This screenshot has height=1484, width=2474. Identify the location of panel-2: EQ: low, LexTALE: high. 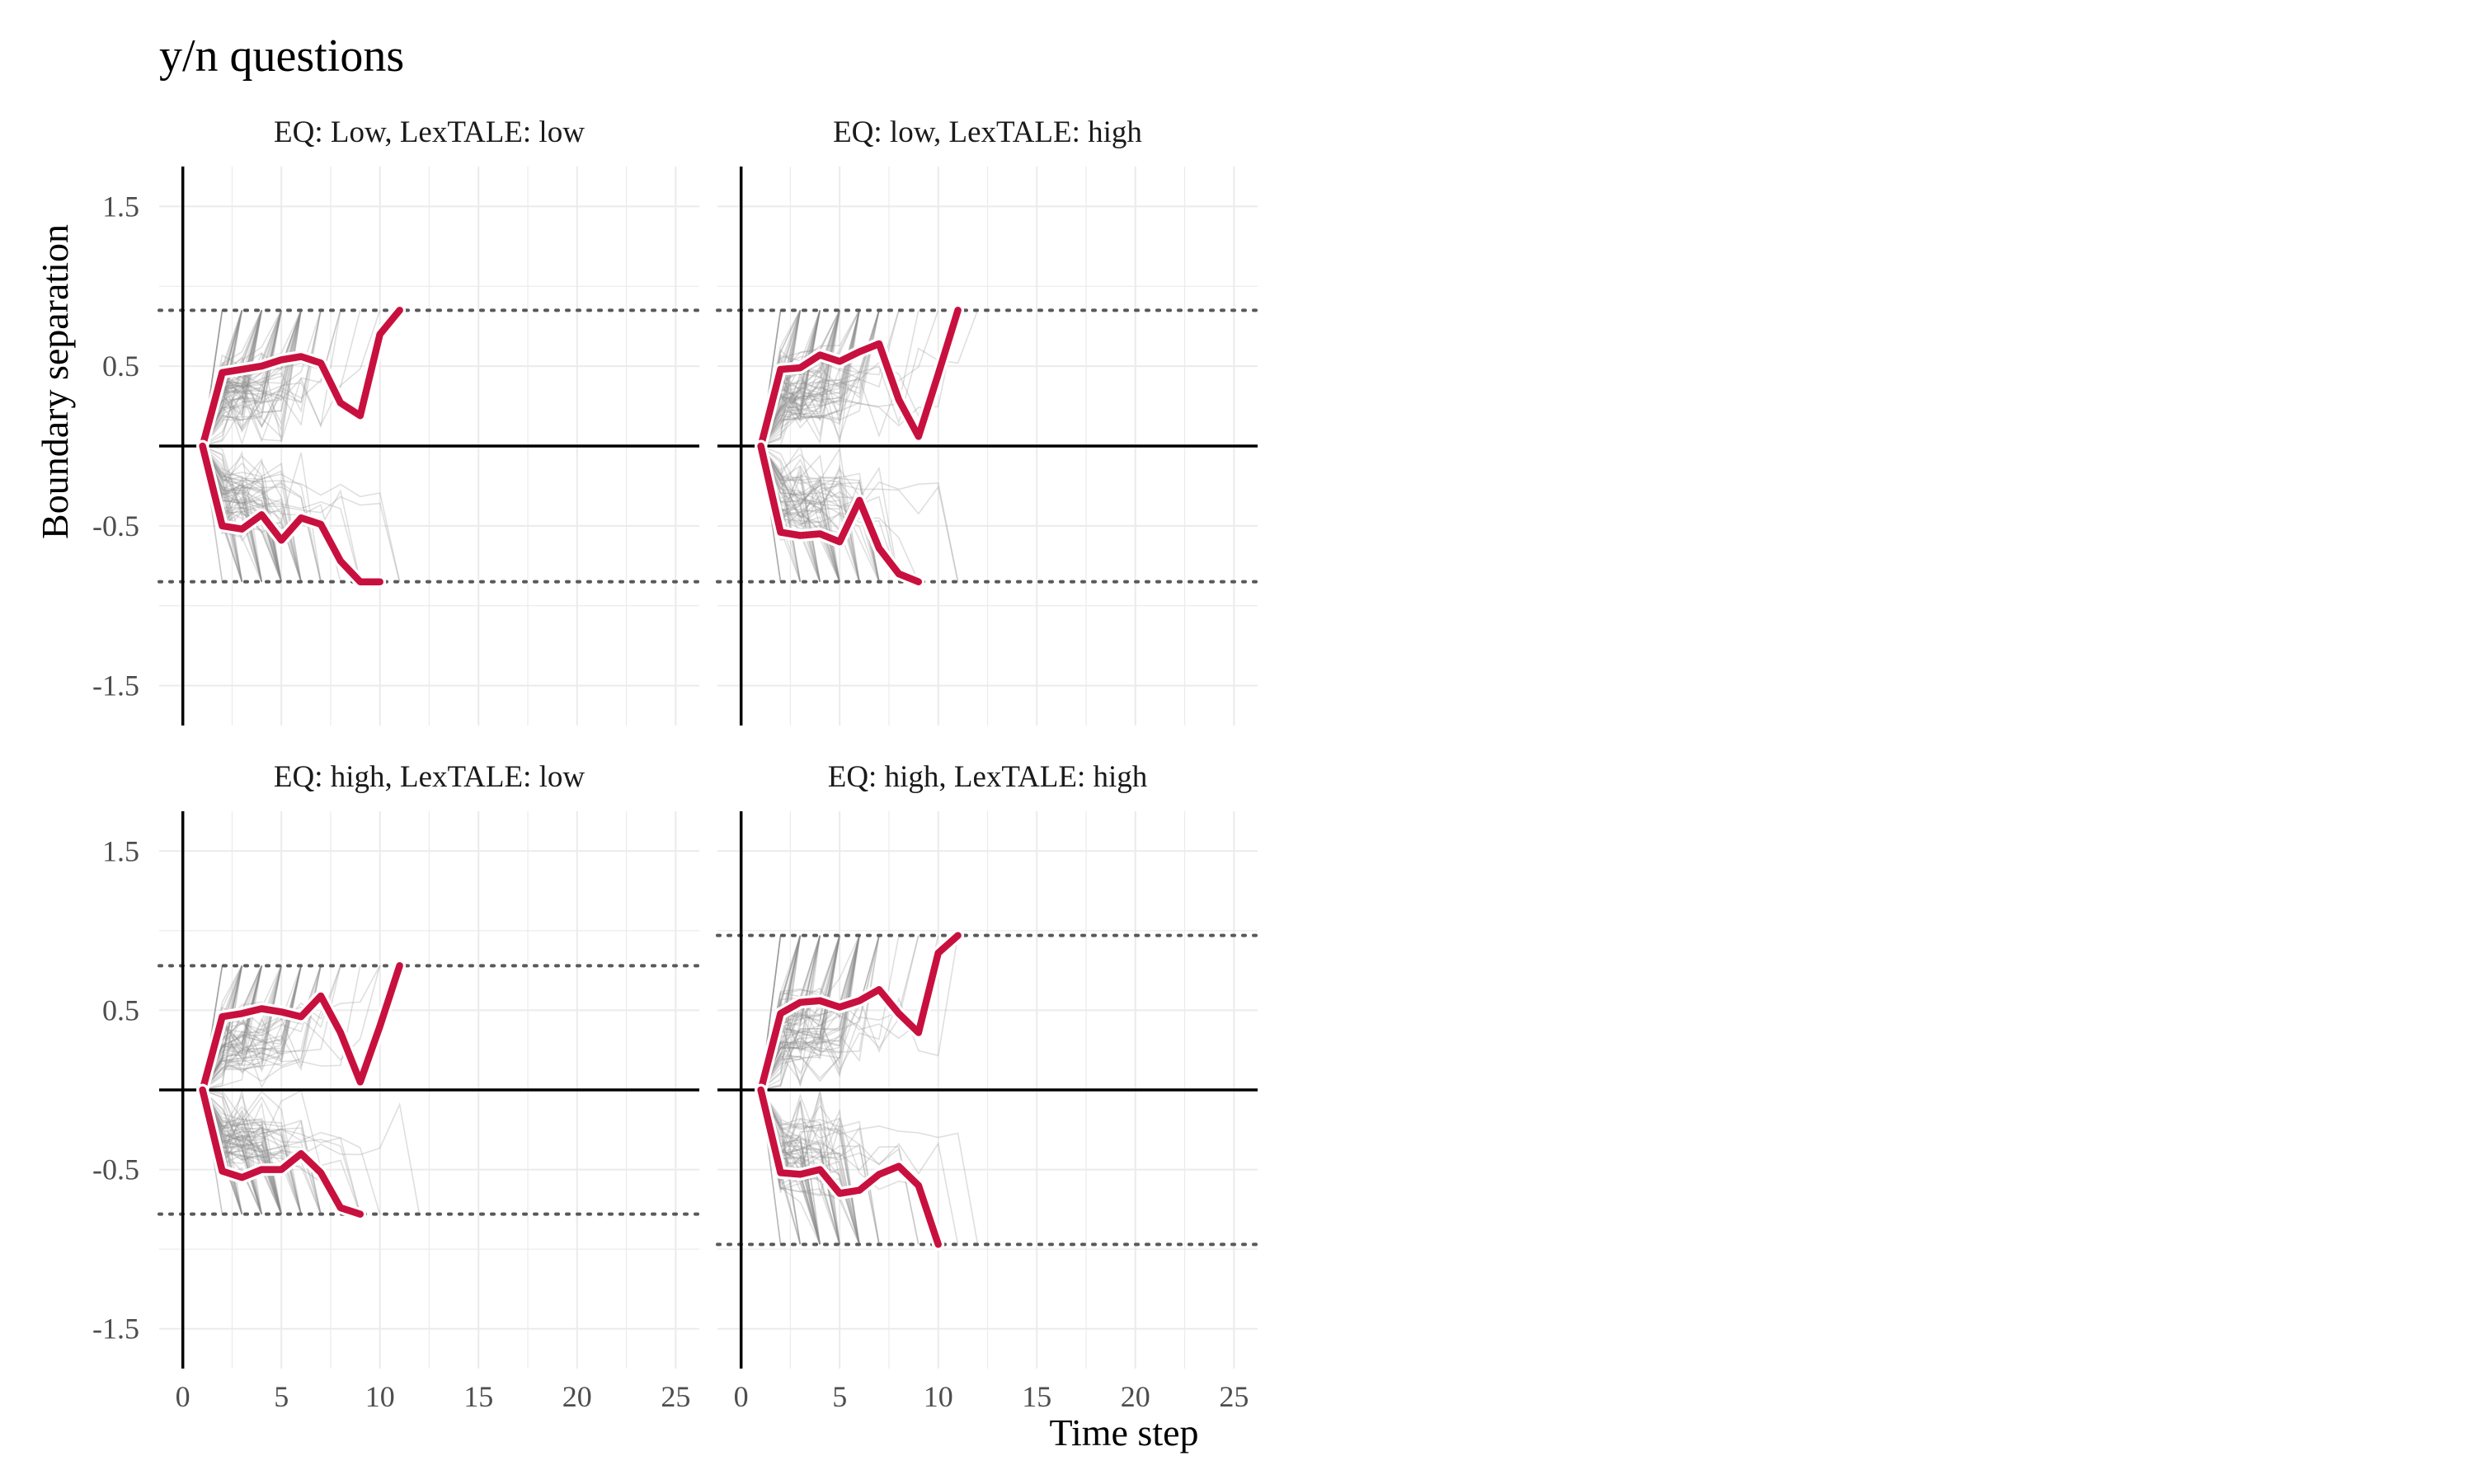
(987, 420).